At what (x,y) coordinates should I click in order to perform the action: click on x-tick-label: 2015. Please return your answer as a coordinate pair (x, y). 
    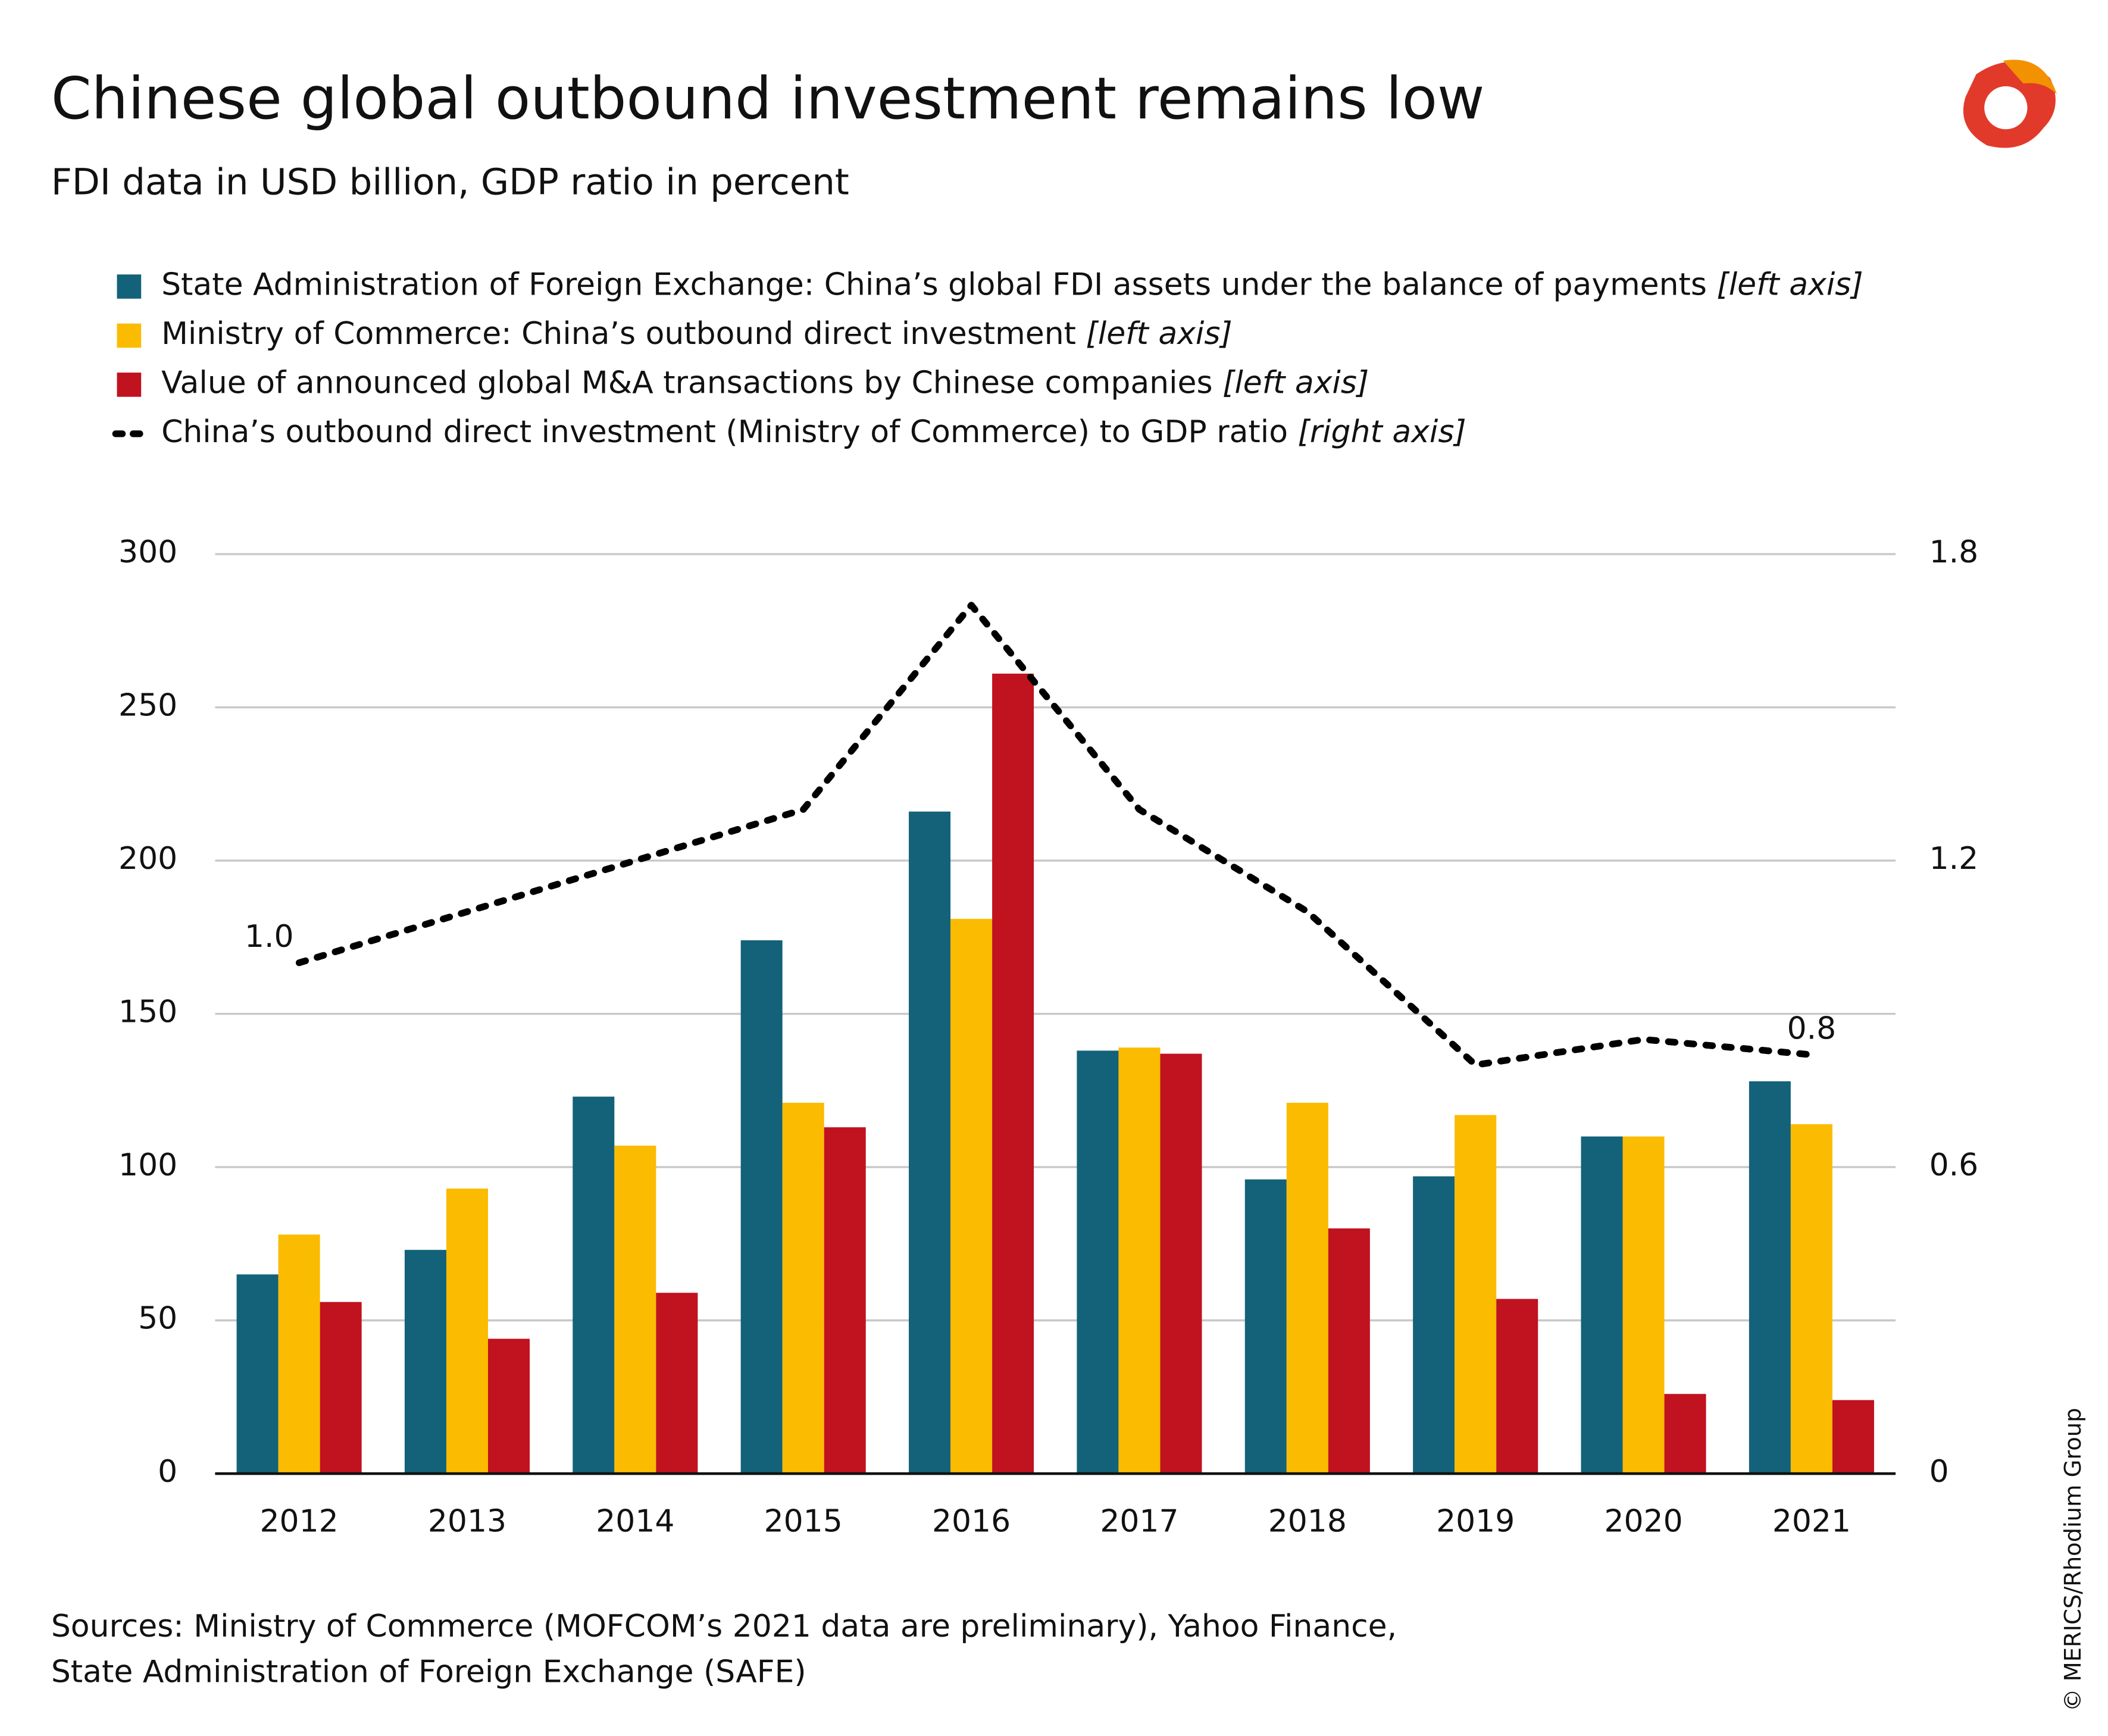
    Looking at the image, I should click on (803, 1522).